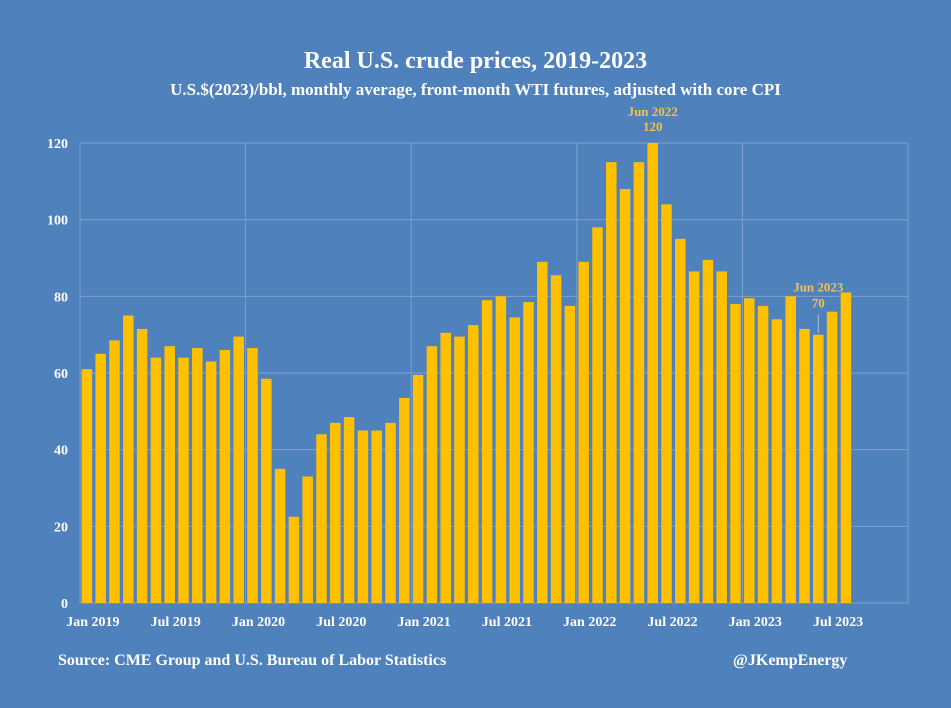 The height and width of the screenshot is (708, 951). What do you see at coordinates (61, 297) in the screenshot?
I see `y-tick-label: 80` at bounding box center [61, 297].